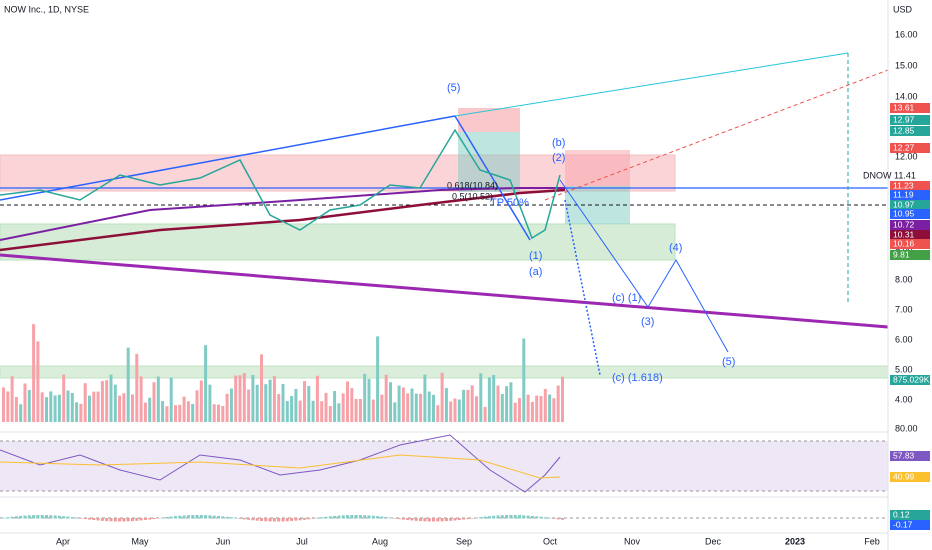 Image resolution: width=932 pixels, height=550 pixels. I want to click on price-axis-label: 5.00, so click(904, 369).